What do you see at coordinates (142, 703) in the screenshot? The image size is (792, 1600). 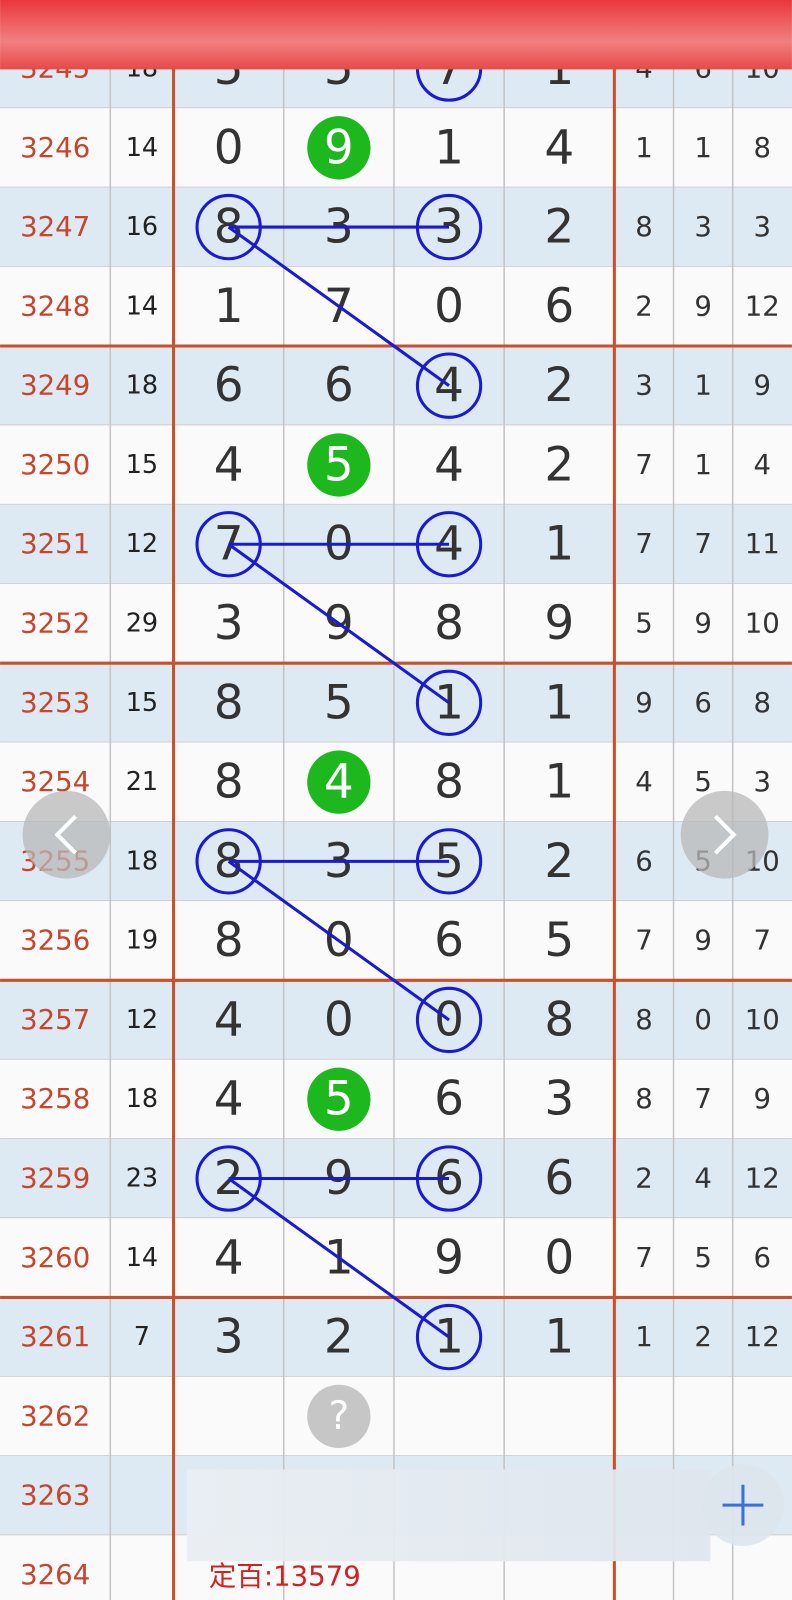 I see `sum: 15` at bounding box center [142, 703].